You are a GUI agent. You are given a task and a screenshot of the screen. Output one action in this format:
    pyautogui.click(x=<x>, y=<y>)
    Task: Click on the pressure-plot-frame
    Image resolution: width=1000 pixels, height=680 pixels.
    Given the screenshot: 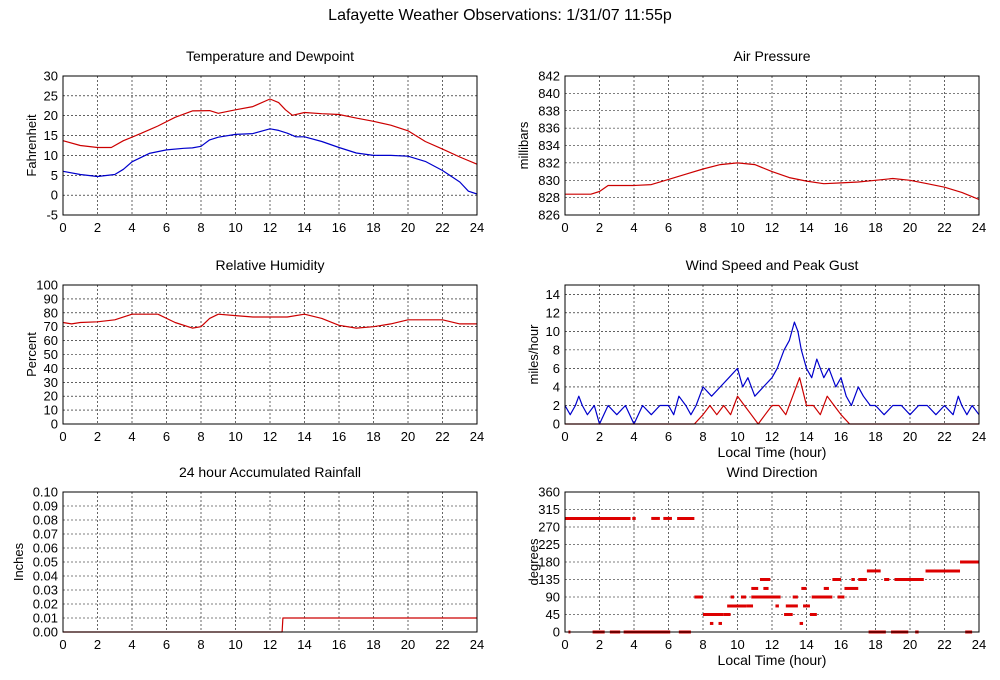 What is the action you would take?
    pyautogui.click(x=772, y=145)
    